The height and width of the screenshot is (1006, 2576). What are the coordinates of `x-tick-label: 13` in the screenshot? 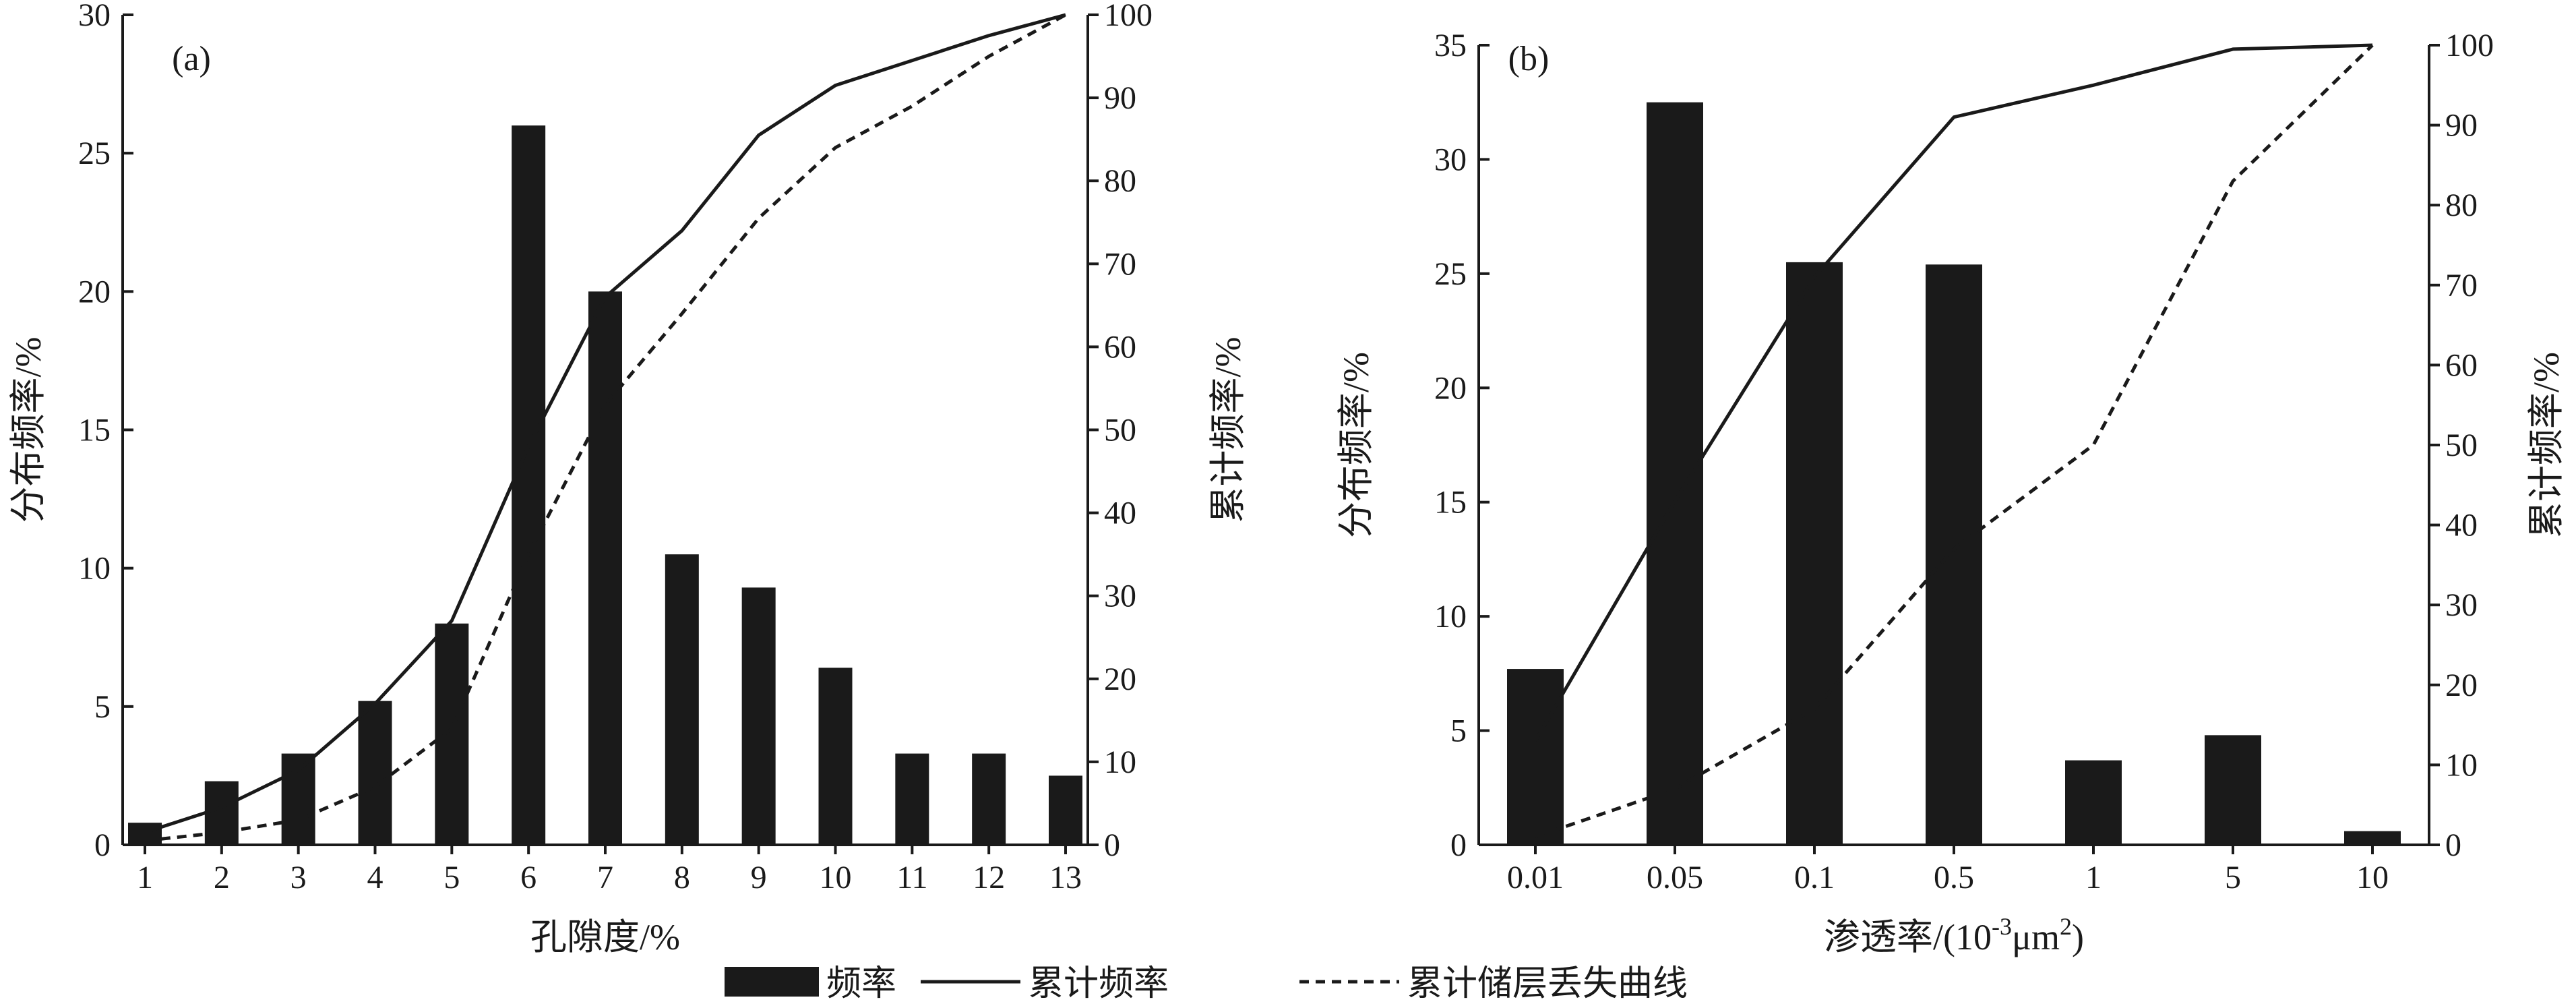 It's located at (1066, 878).